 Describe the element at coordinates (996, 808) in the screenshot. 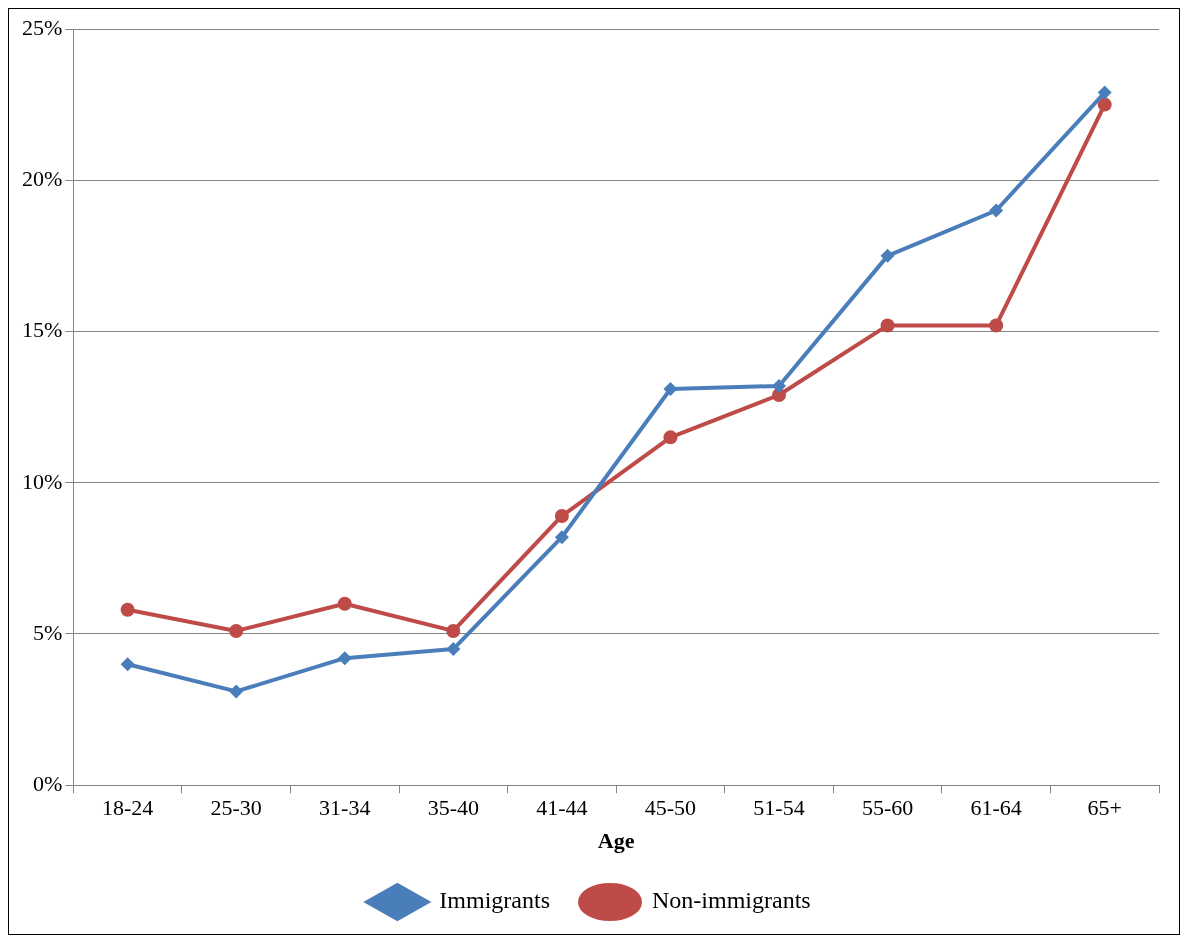

I see `x-tick-label: 61-64` at that location.